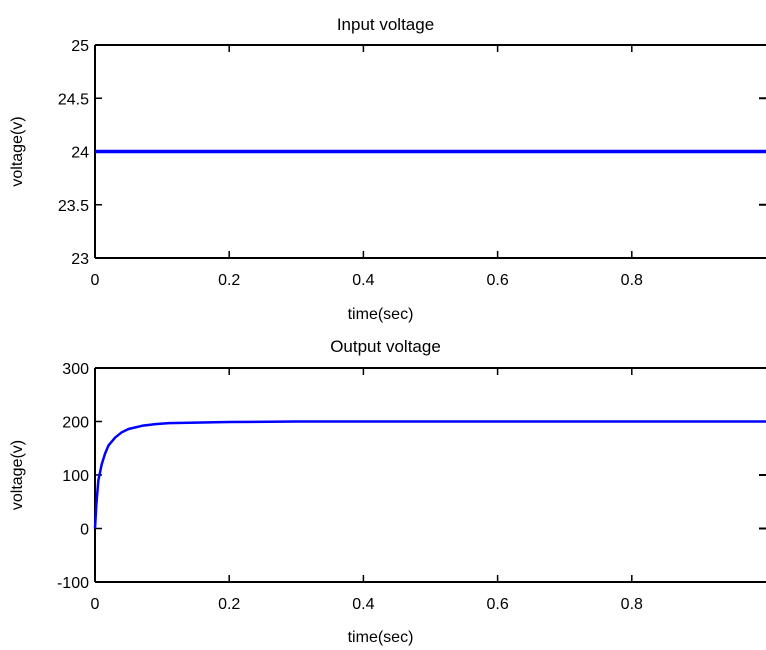 This screenshot has width=766, height=650. What do you see at coordinates (17, 475) in the screenshot?
I see `output-y-axis-label: voltage(v)` at bounding box center [17, 475].